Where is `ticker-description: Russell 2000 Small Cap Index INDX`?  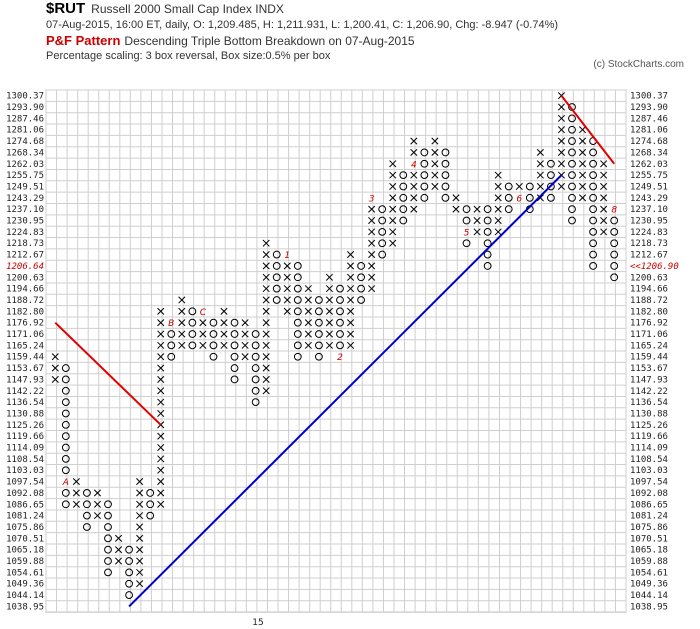
ticker-description: Russell 2000 Small Cap Index INDX is located at coordinates (187, 9).